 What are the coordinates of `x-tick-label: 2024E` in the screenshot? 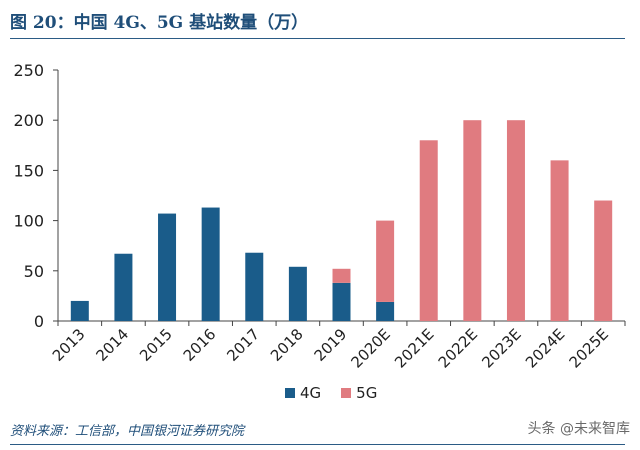 It's located at (545, 348).